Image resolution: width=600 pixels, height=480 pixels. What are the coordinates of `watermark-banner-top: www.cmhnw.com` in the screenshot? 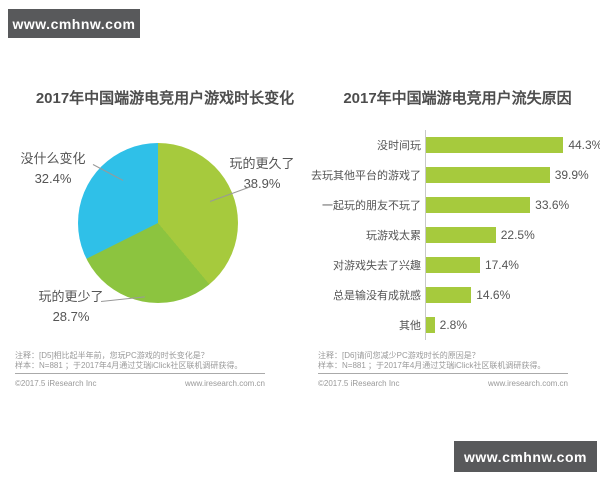 It's located at (74, 23).